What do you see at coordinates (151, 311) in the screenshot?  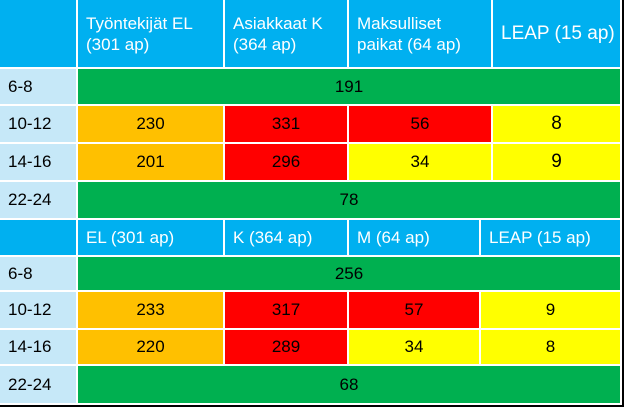 I see `el-value-cell: 233` at bounding box center [151, 311].